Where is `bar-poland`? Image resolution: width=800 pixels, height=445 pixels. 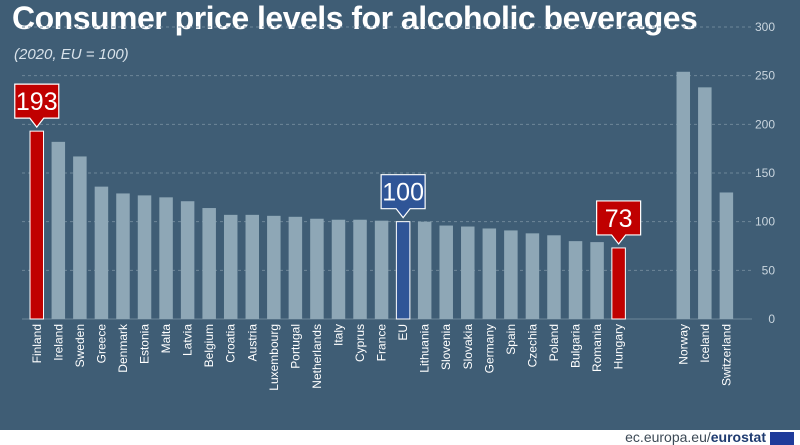
bar-poland is located at coordinates (554, 277).